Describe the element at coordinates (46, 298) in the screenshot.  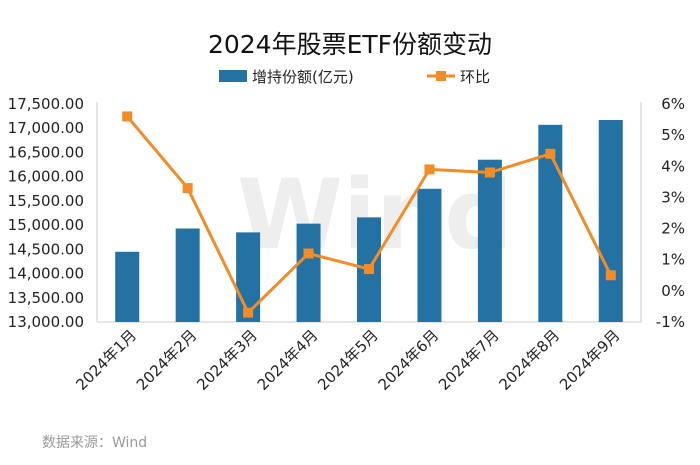
I see `y-left-tick-label: 13,500.00` at that location.